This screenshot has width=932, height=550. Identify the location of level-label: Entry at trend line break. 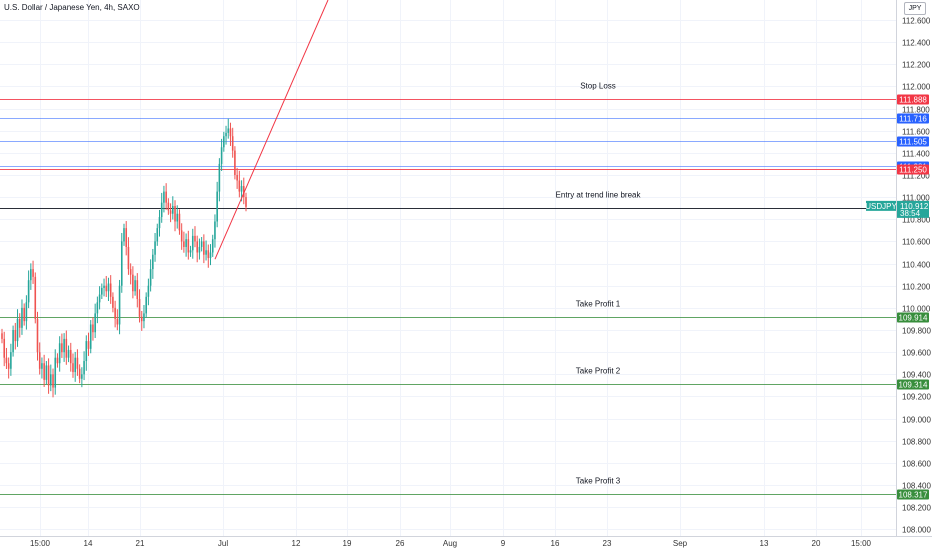
(599, 195).